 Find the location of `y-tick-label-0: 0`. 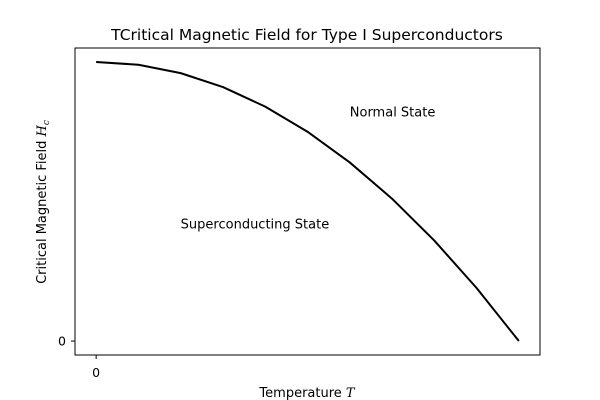

y-tick-label-0: 0 is located at coordinates (62, 341).